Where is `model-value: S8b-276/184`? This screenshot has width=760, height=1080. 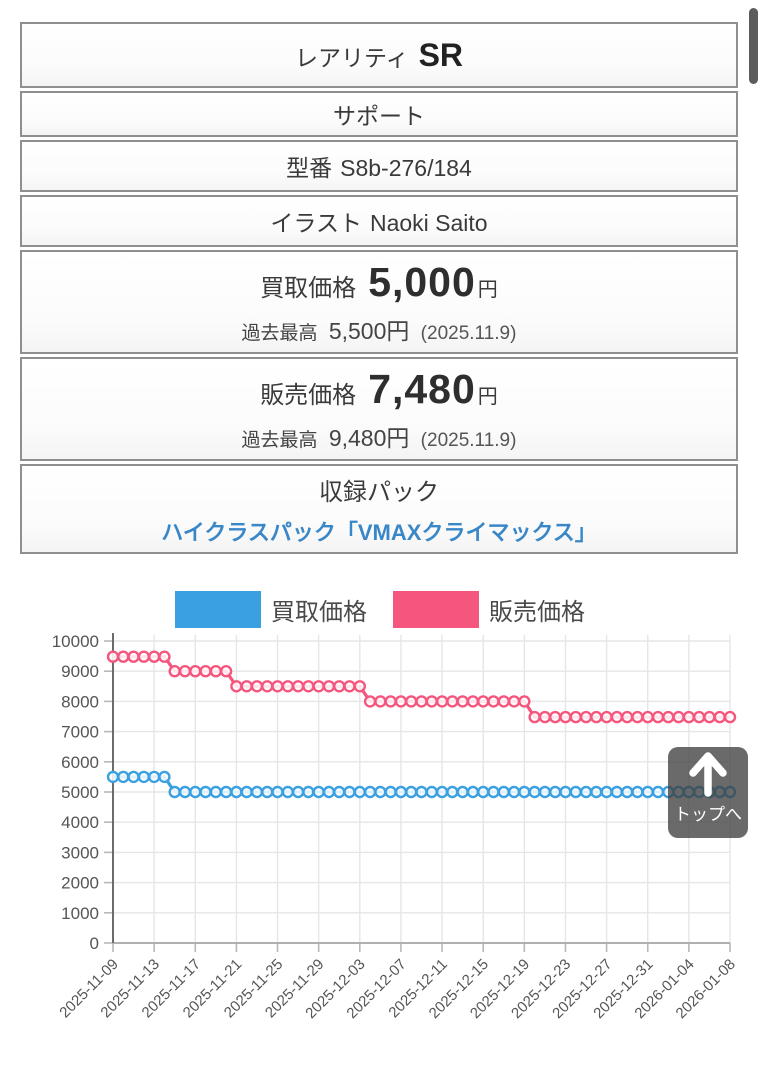 model-value: S8b-276/184 is located at coordinates (406, 168).